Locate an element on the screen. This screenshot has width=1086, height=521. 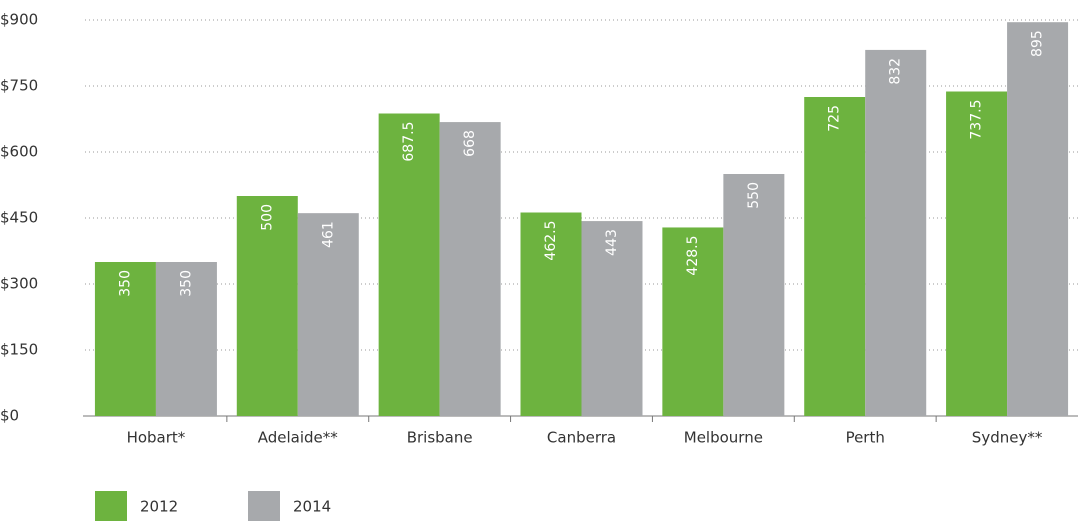
y-tick-label: $600 is located at coordinates (19, 152).